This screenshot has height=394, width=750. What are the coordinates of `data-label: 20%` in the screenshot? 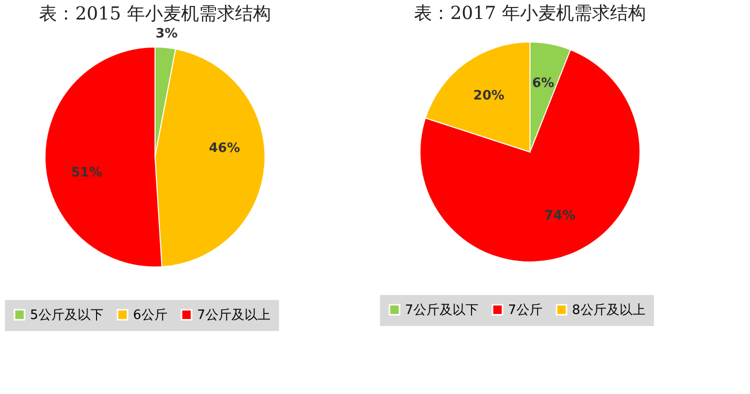 It's located at (488, 96).